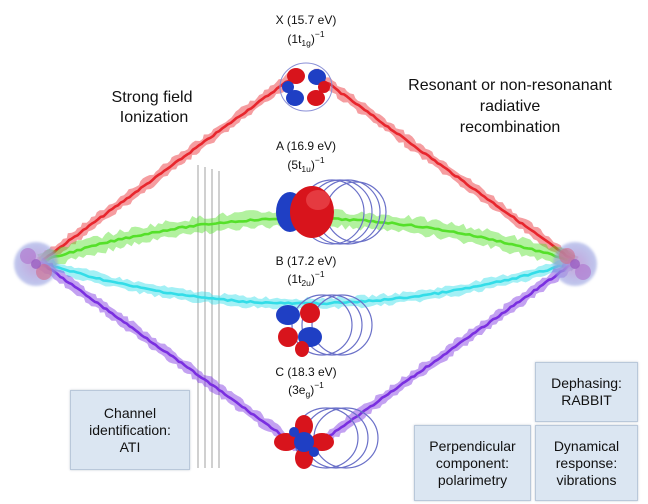  What do you see at coordinates (586, 400) in the screenshot?
I see `dephasing-box-line2: RABBIT` at bounding box center [586, 400].